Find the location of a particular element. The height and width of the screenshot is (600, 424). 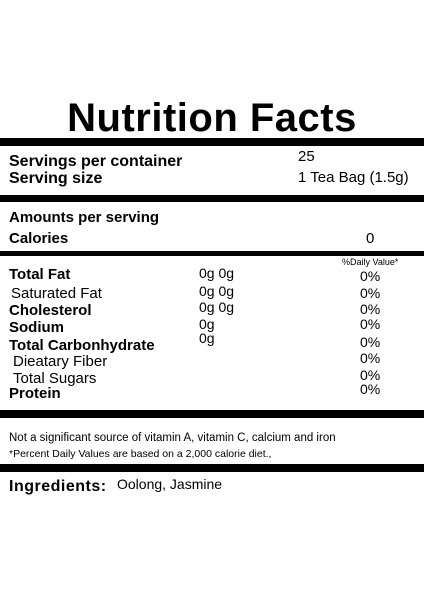

nutrient-amount-sodium: 0g is located at coordinates (207, 324).